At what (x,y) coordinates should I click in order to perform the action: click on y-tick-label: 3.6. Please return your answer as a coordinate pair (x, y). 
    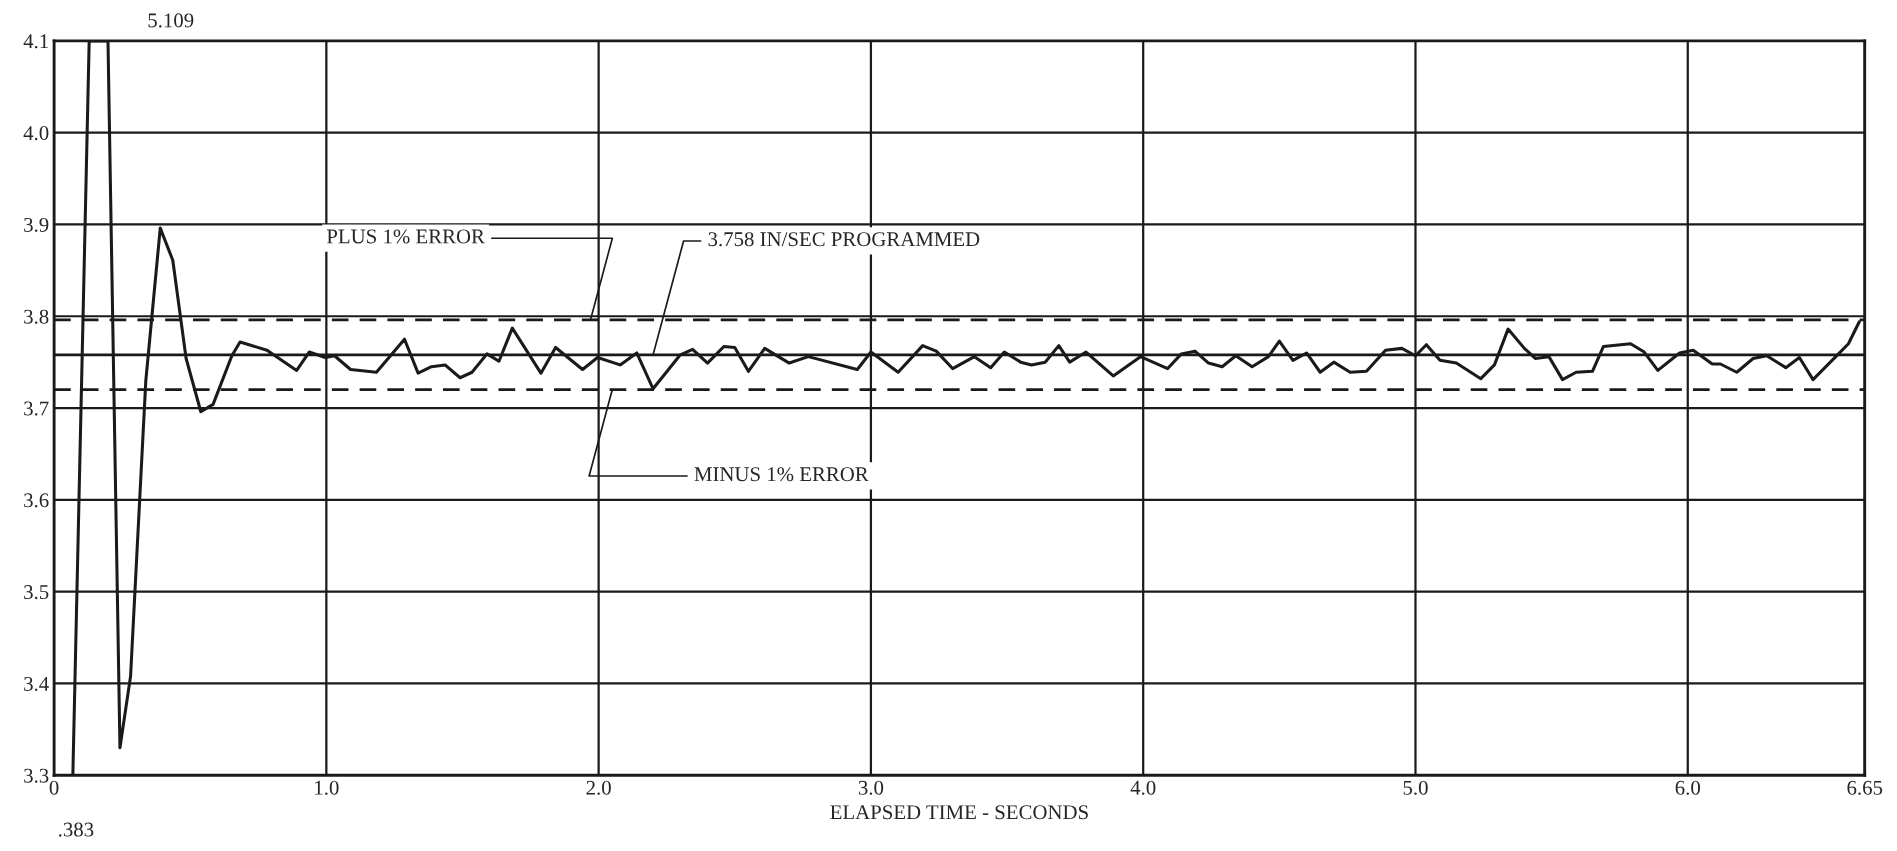
    Looking at the image, I should click on (36, 500).